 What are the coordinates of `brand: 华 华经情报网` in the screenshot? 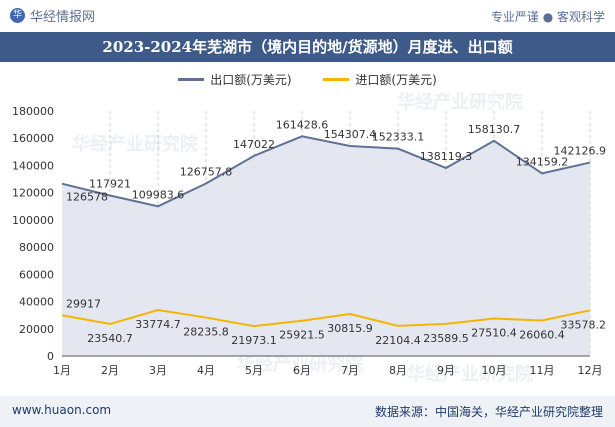 It's located at (52, 15).